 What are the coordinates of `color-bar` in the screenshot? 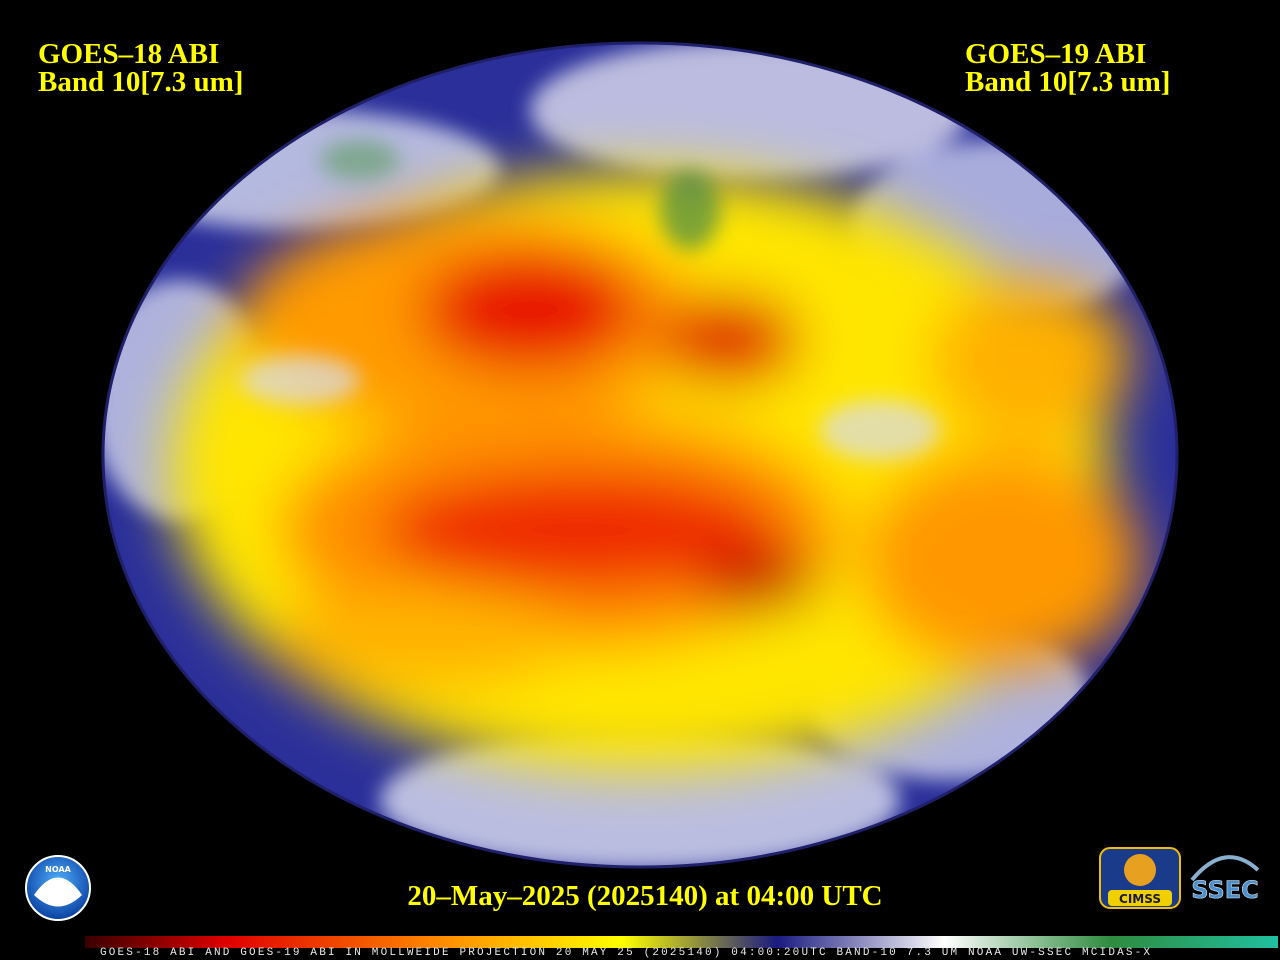 It's located at (681, 942).